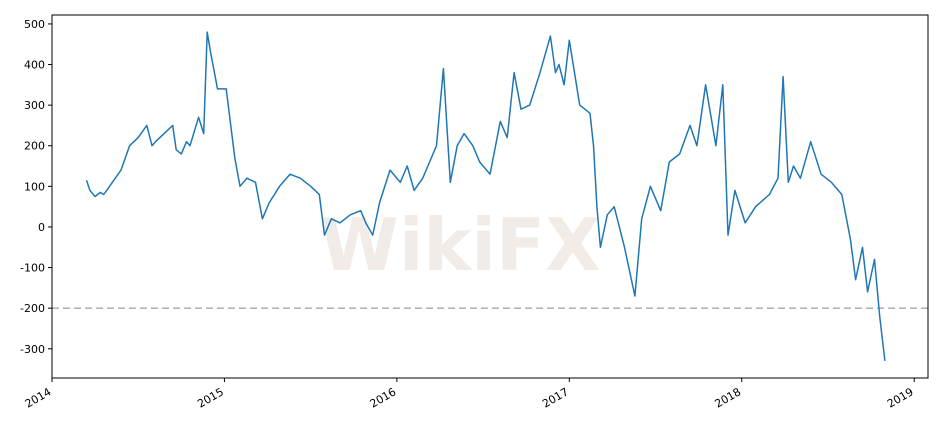 This screenshot has height=444, width=946. Describe the element at coordinates (34, 146) in the screenshot. I see `y-tick-label: 200` at that location.